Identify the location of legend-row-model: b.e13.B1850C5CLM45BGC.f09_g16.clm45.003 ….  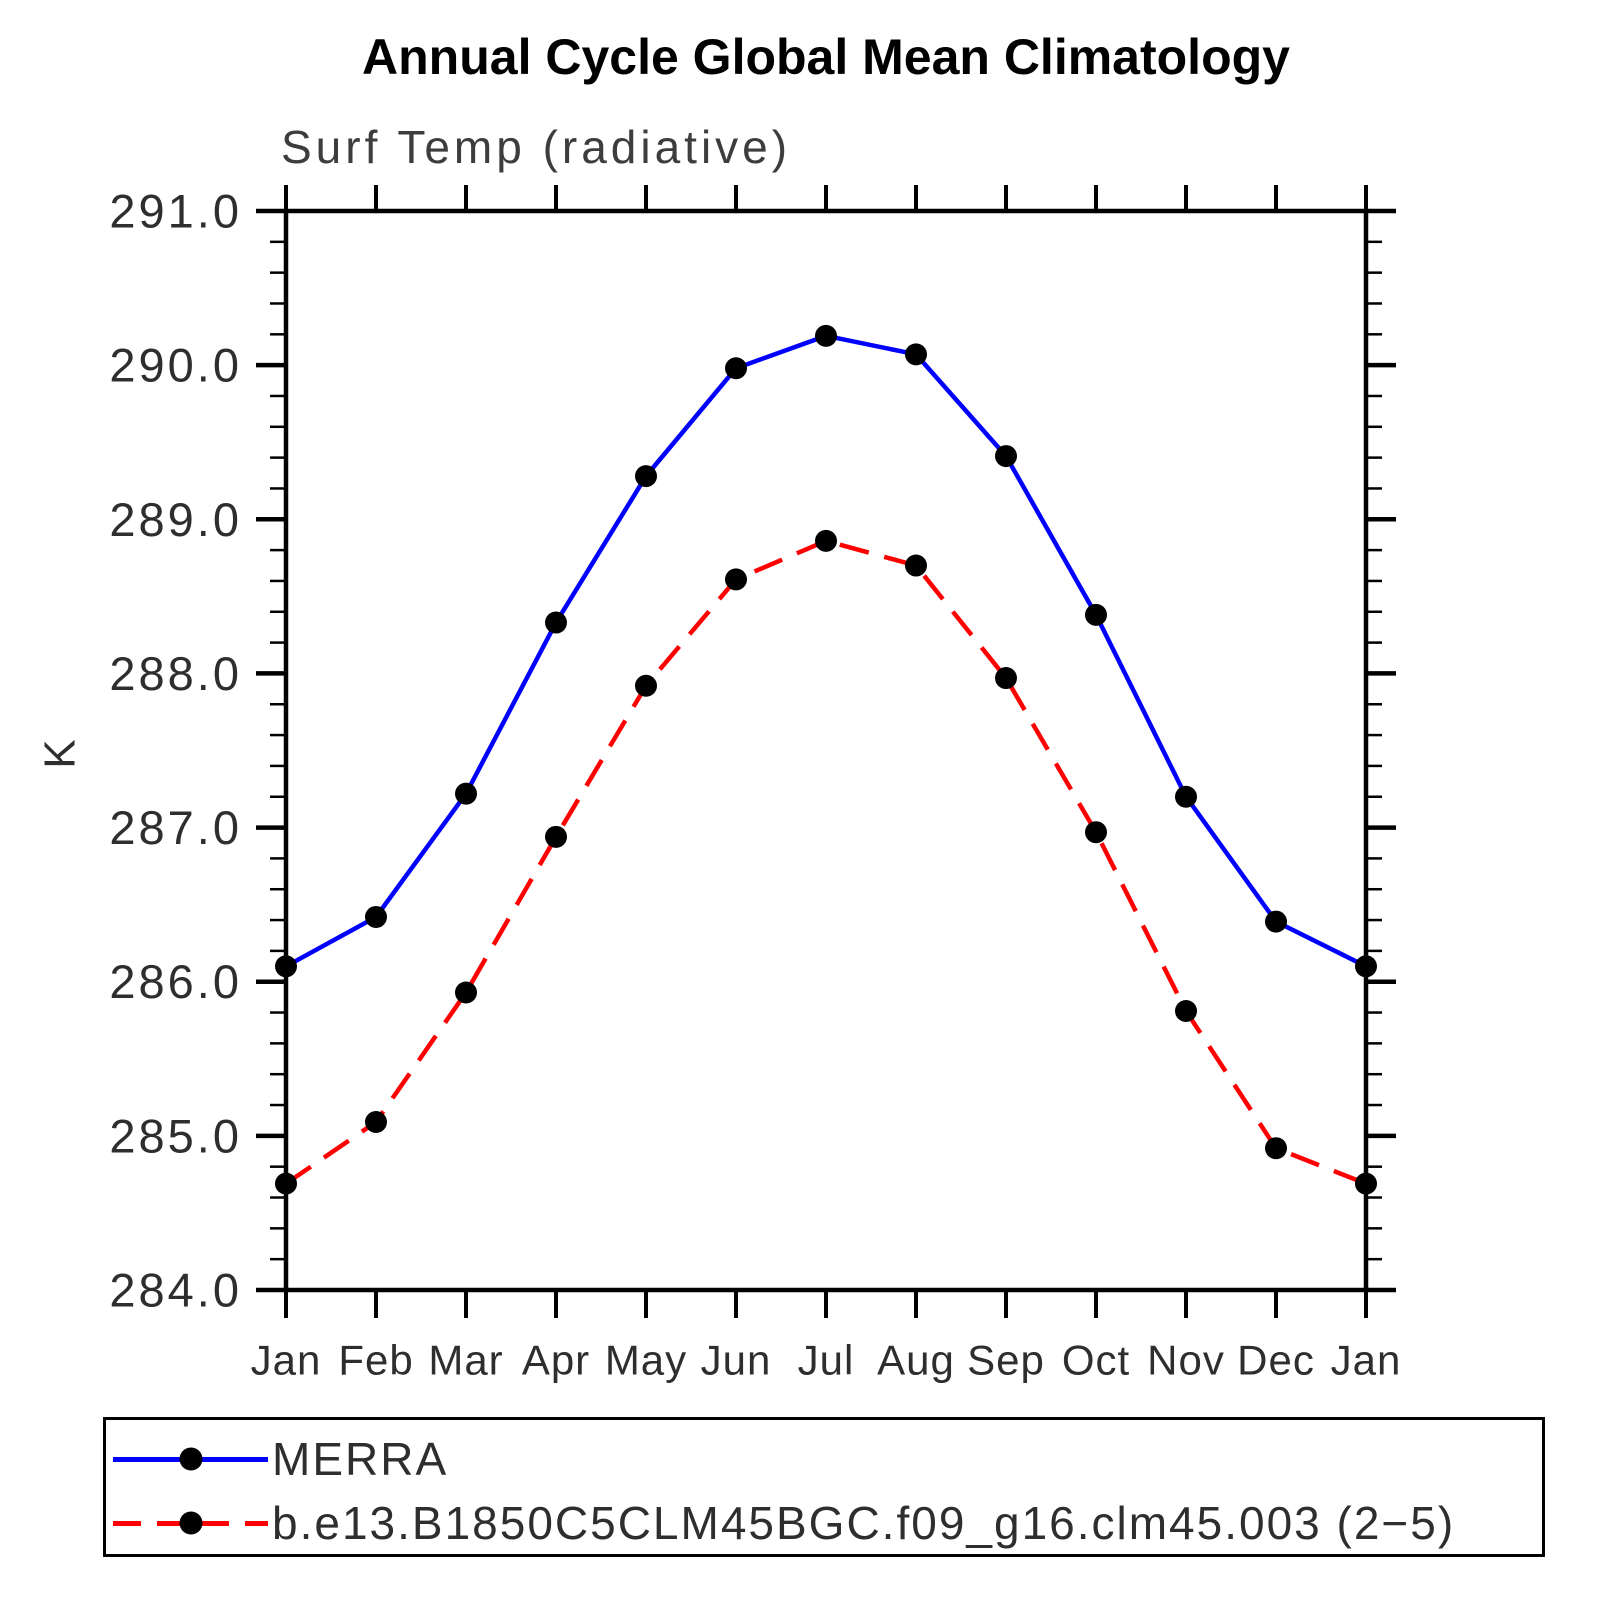
(825, 1523).